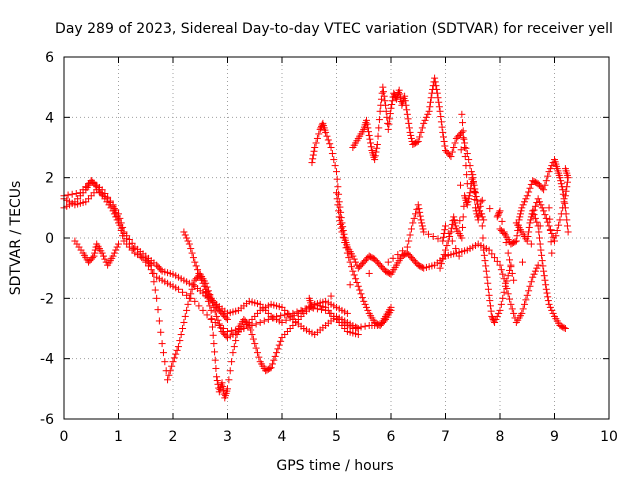  What do you see at coordinates (609, 437) in the screenshot?
I see `x-tick-label: 10` at bounding box center [609, 437].